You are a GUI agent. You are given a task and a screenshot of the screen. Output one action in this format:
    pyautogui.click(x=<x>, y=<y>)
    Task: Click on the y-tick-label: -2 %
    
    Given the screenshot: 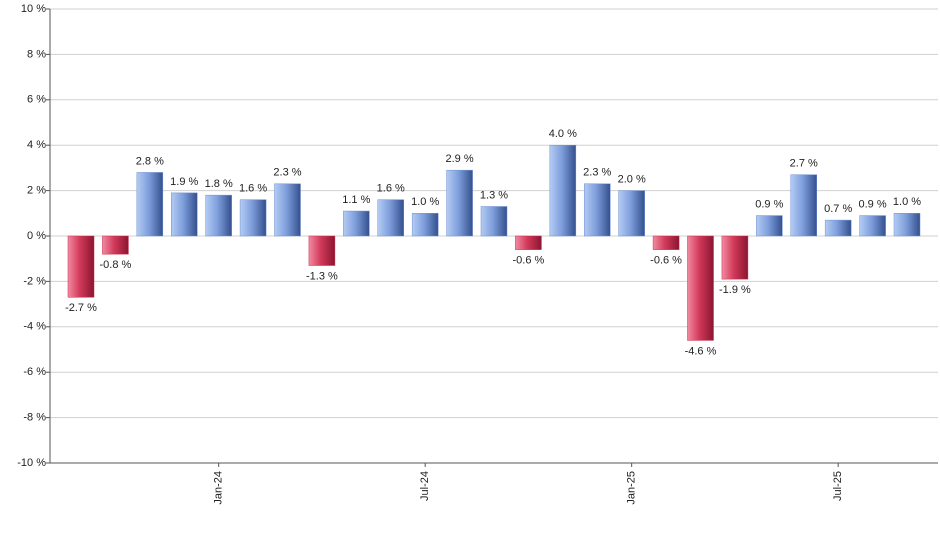 What is the action you would take?
    pyautogui.click(x=34, y=281)
    